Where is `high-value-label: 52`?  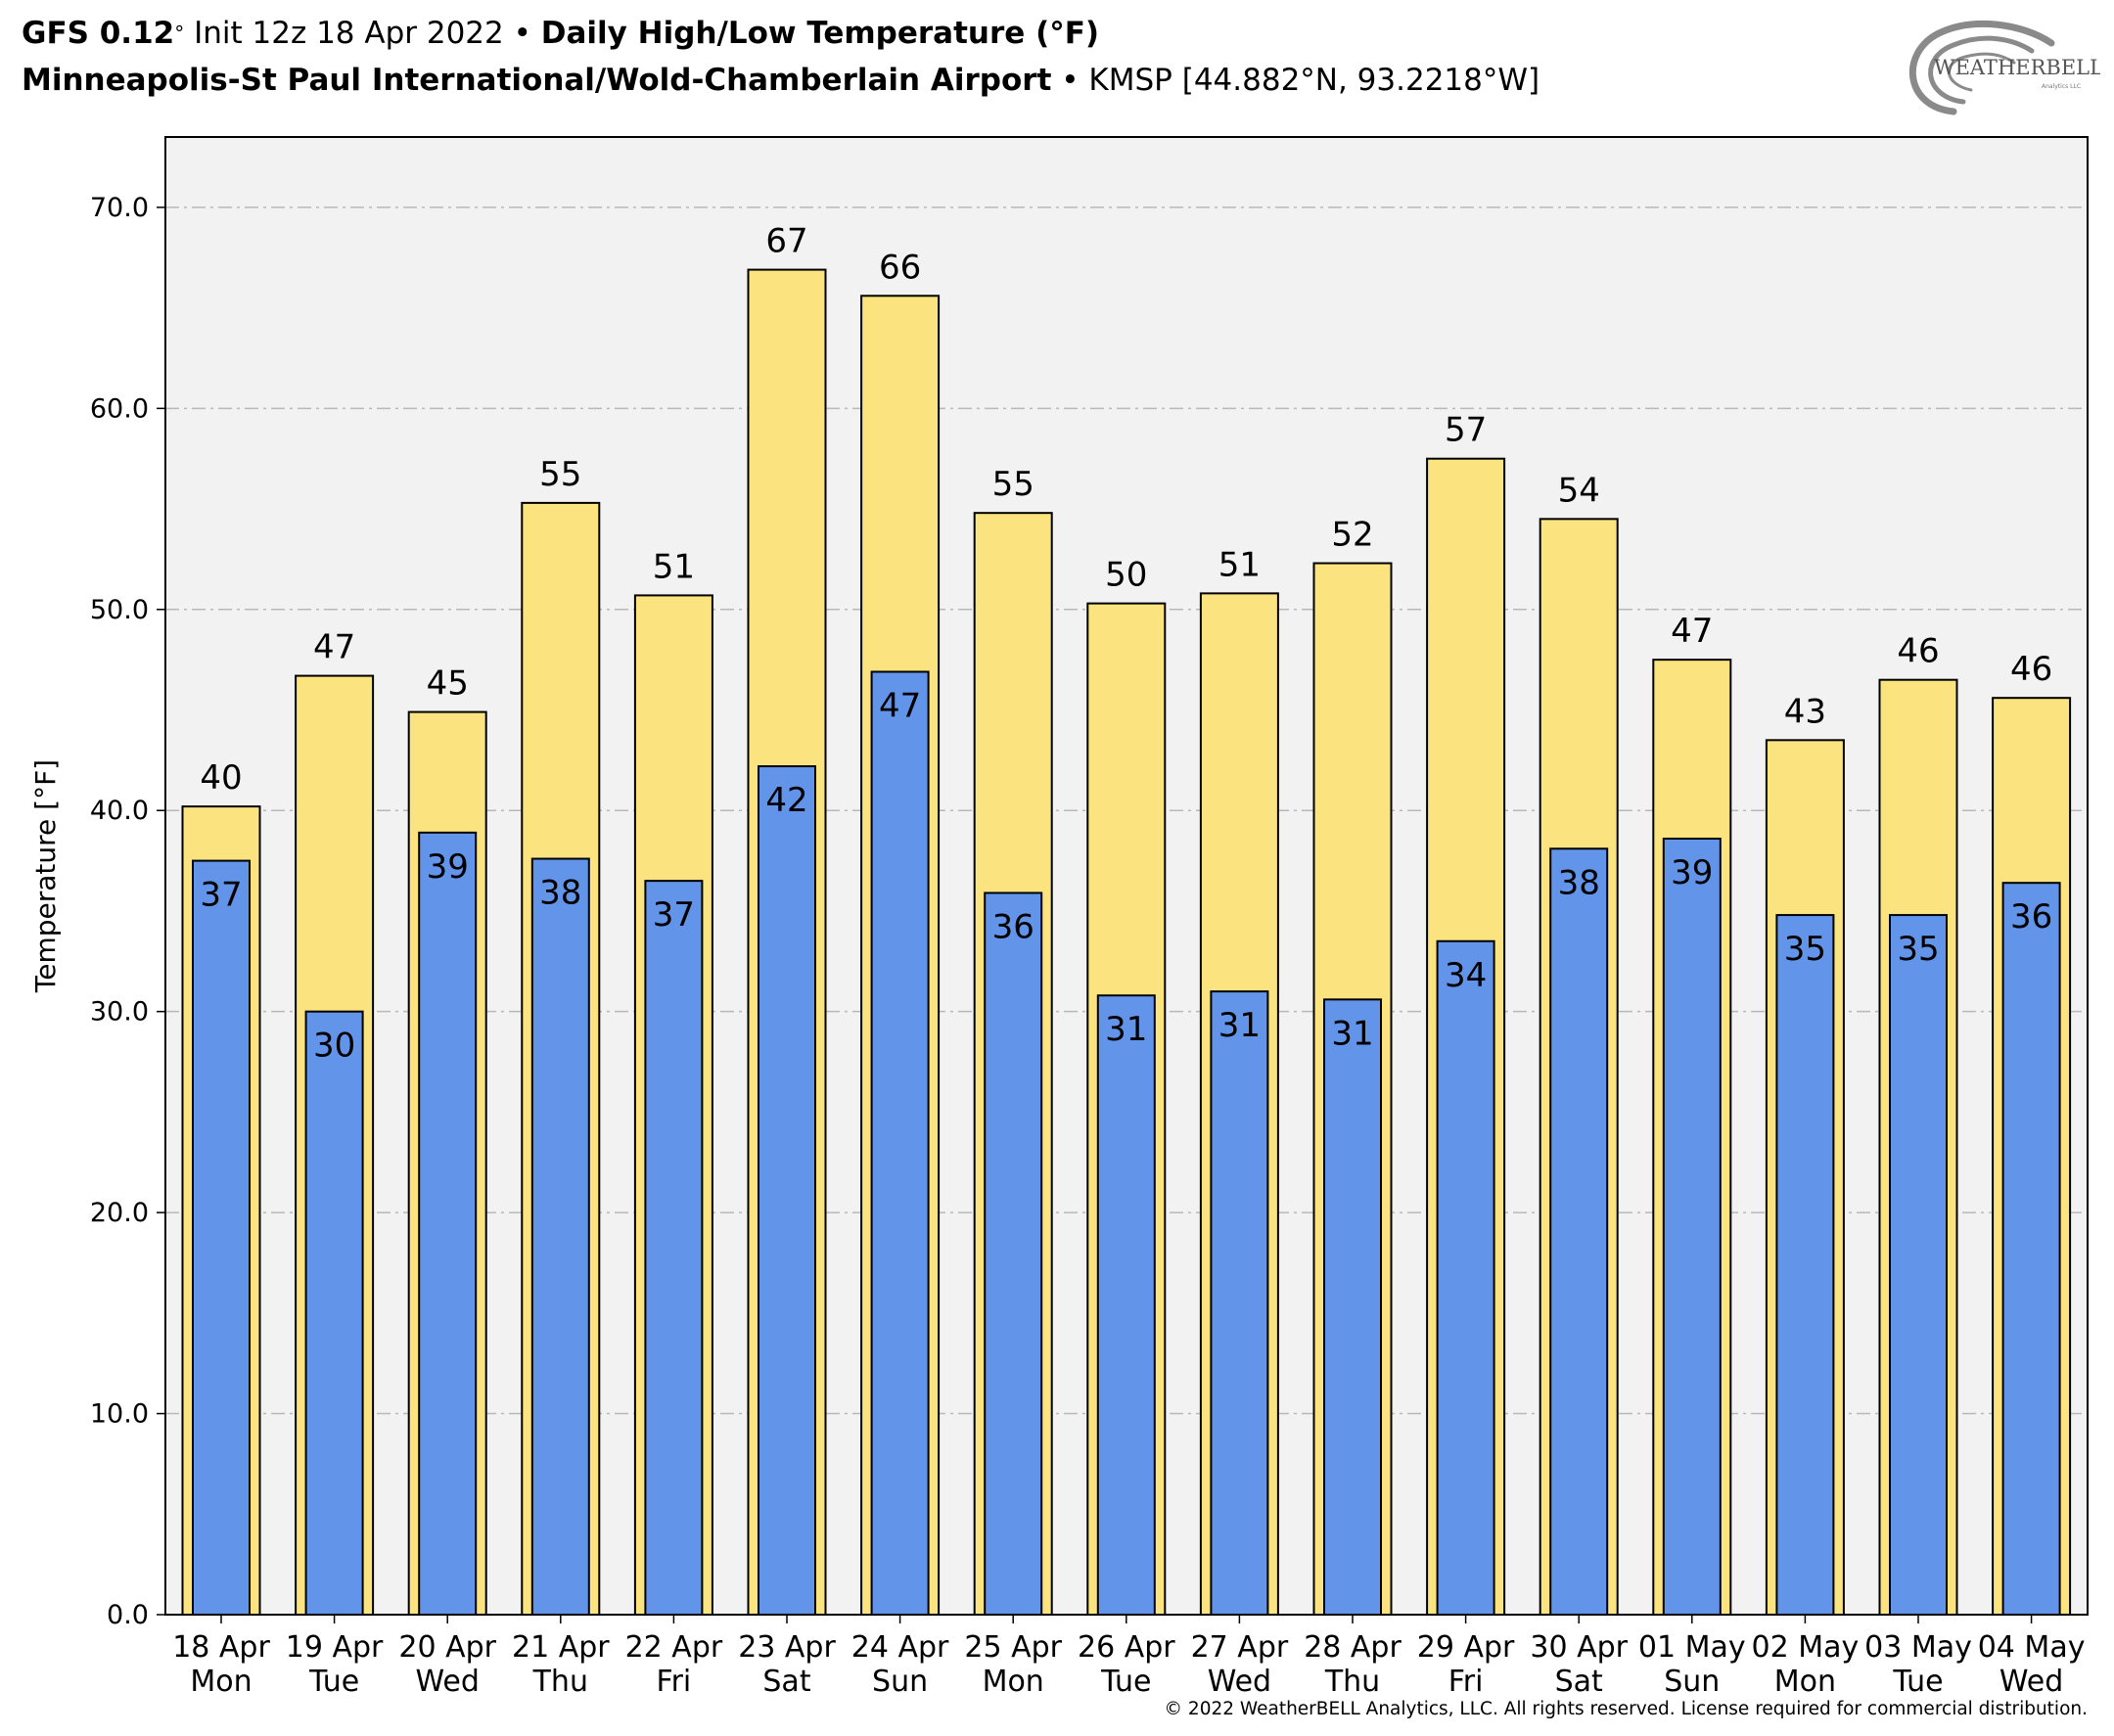
high-value-label: 52 is located at coordinates (1352, 535).